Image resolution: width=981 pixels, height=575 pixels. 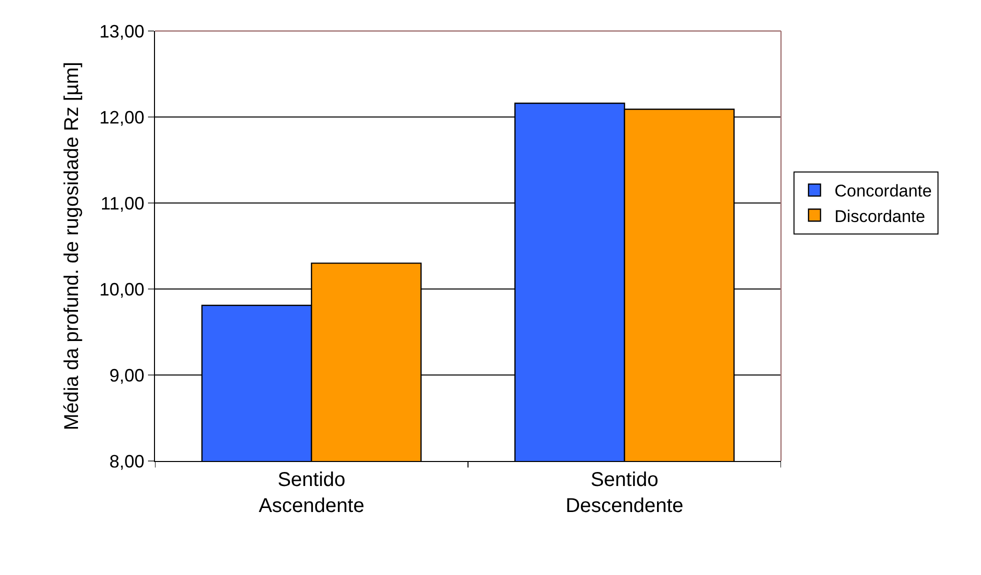 What do you see at coordinates (126, 375) in the screenshot?
I see `y-tick-label: 9,00` at bounding box center [126, 375].